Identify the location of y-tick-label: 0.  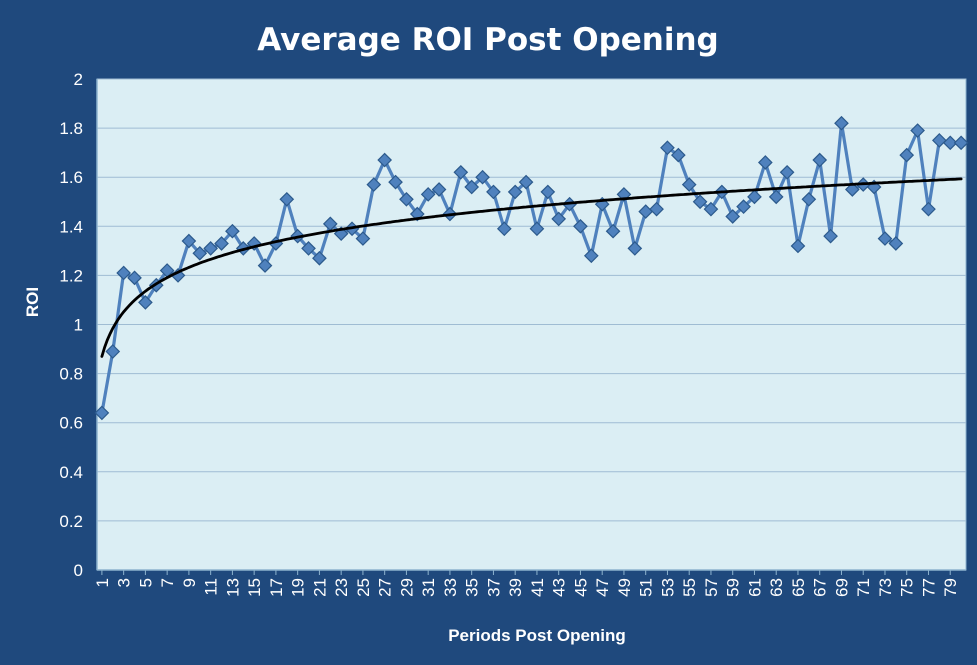
(78, 570).